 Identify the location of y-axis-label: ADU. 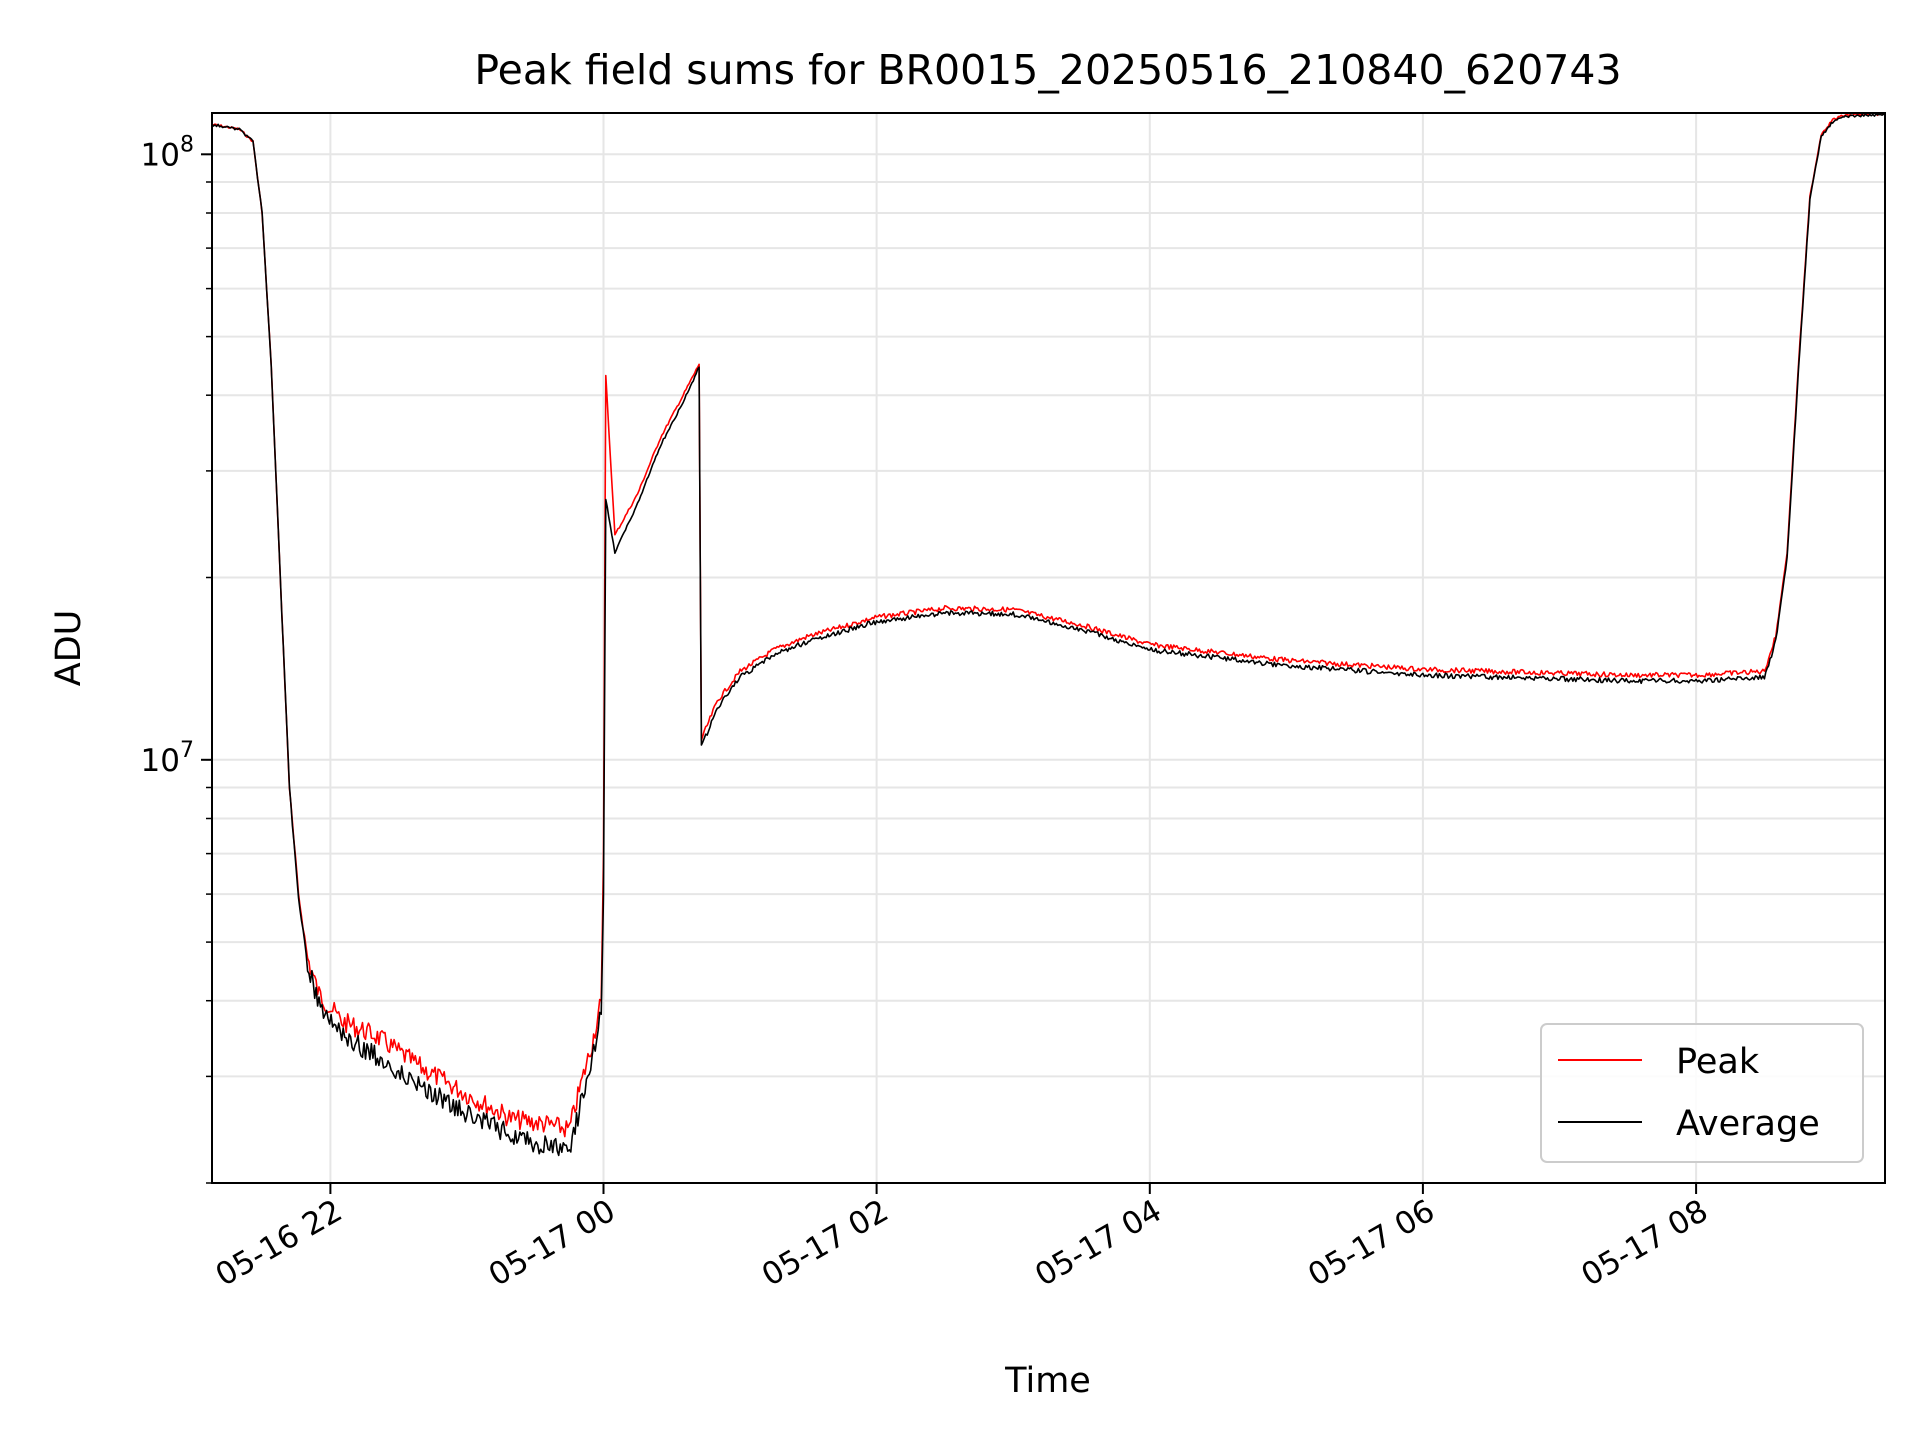
(69, 648).